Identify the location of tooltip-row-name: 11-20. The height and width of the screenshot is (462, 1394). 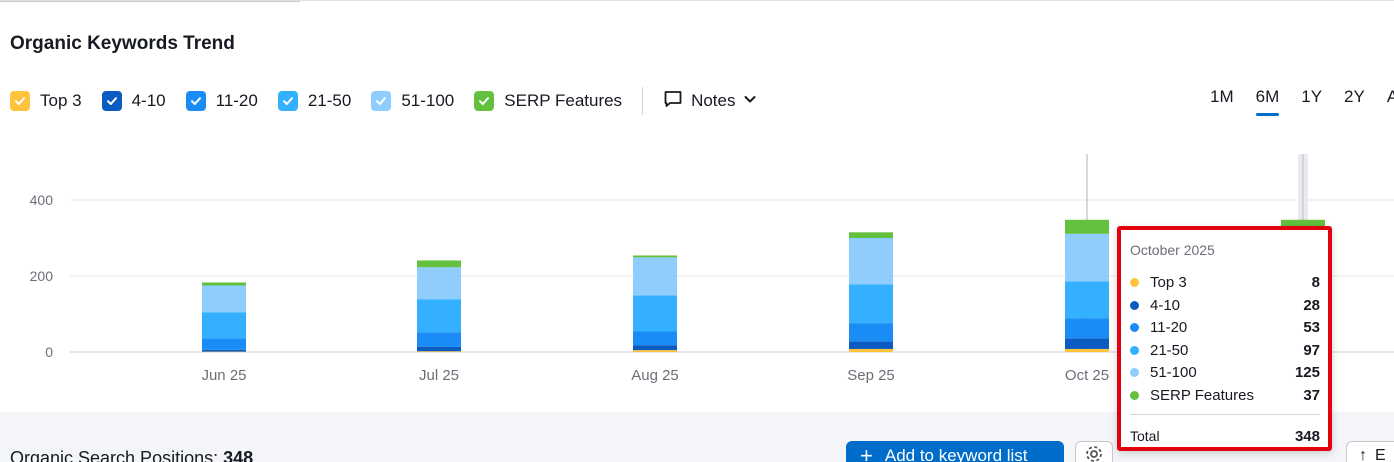
(1169, 327).